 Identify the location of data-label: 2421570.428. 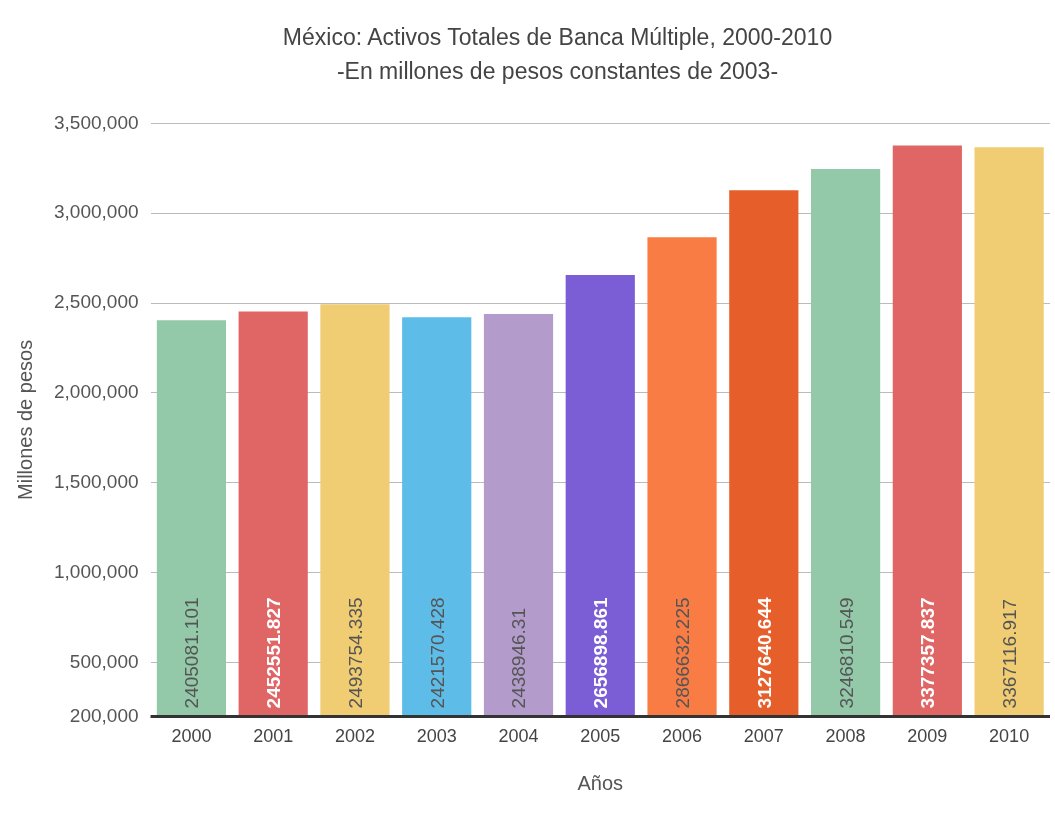
(437, 653).